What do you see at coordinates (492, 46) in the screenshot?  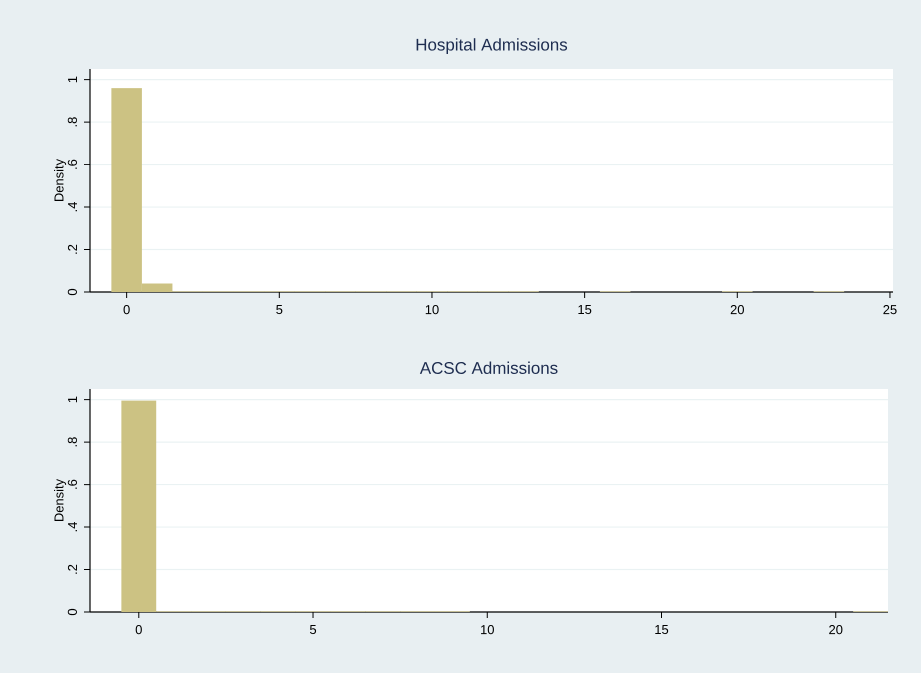 I see `chart-title: Hospital Admissions` at bounding box center [492, 46].